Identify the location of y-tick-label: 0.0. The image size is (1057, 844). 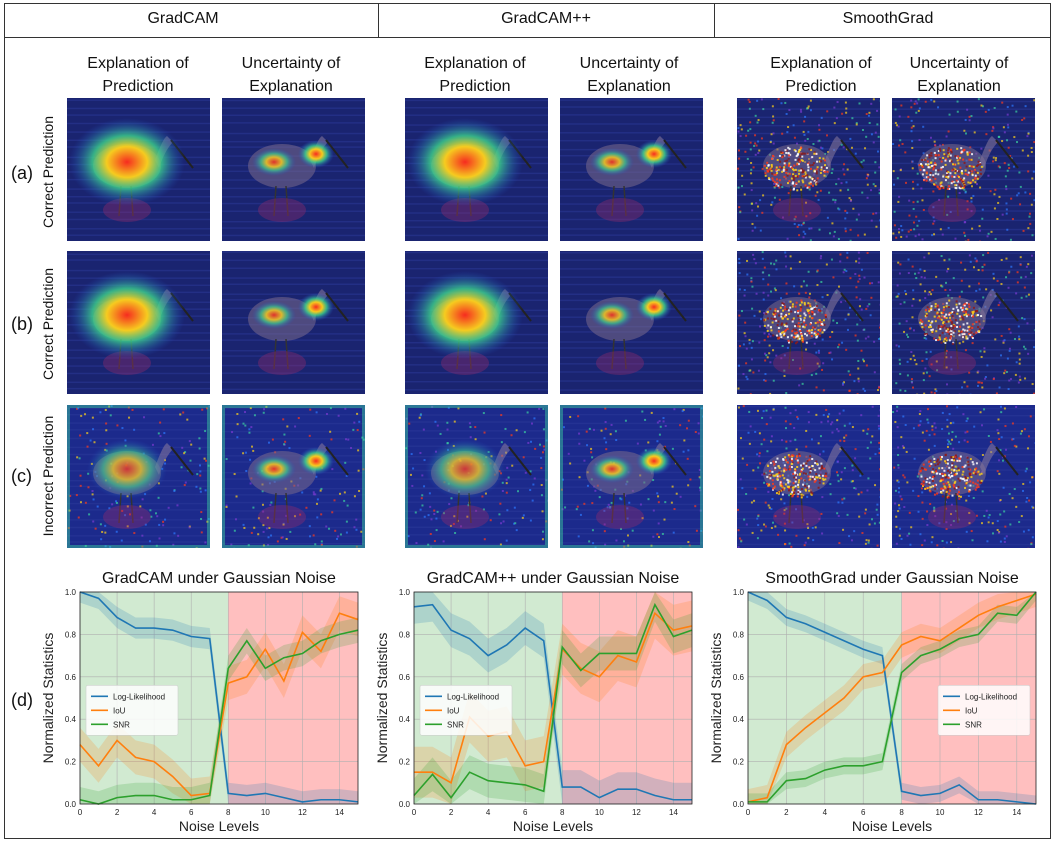
(71, 804).